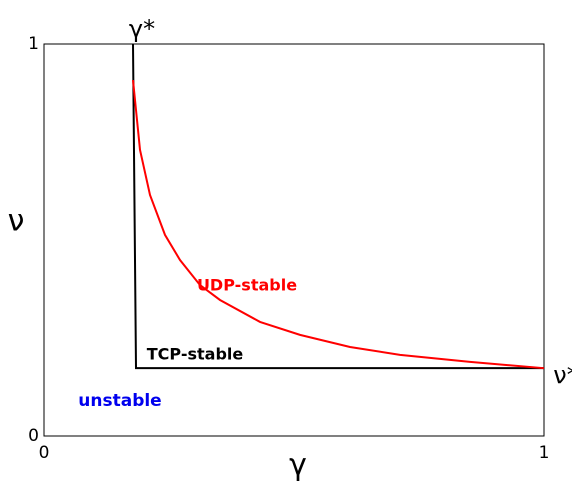  What do you see at coordinates (544, 453) in the screenshot?
I see `x-tick-label: 1` at bounding box center [544, 453].